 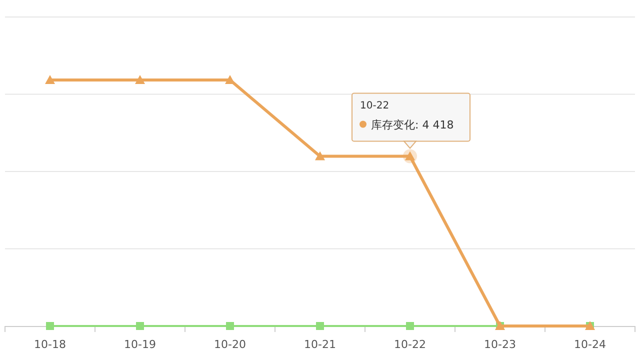 What do you see at coordinates (320, 344) in the screenshot?
I see `x-tick-label: 10-21` at bounding box center [320, 344].